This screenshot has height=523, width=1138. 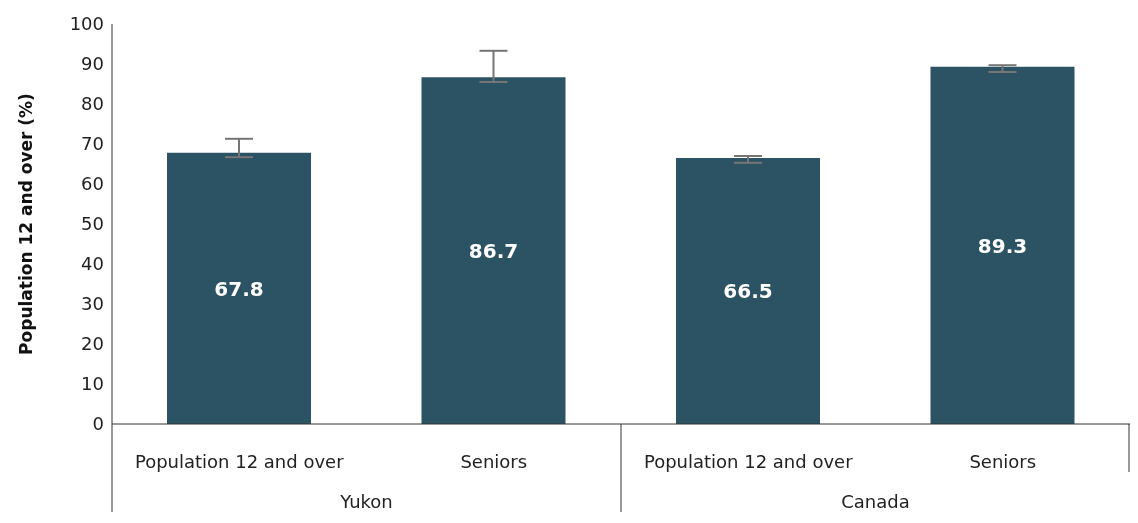 I want to click on y-tick-label: 30, so click(x=92, y=304).